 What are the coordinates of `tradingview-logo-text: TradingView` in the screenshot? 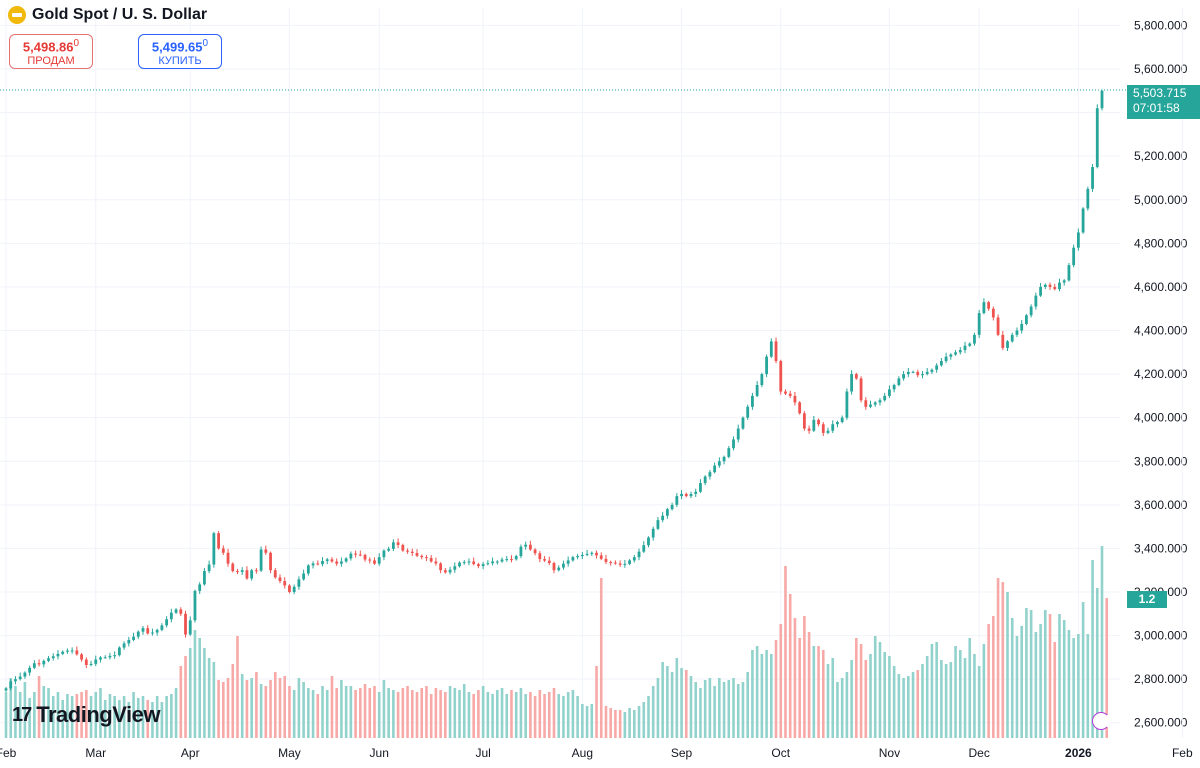 It's located at (98, 714).